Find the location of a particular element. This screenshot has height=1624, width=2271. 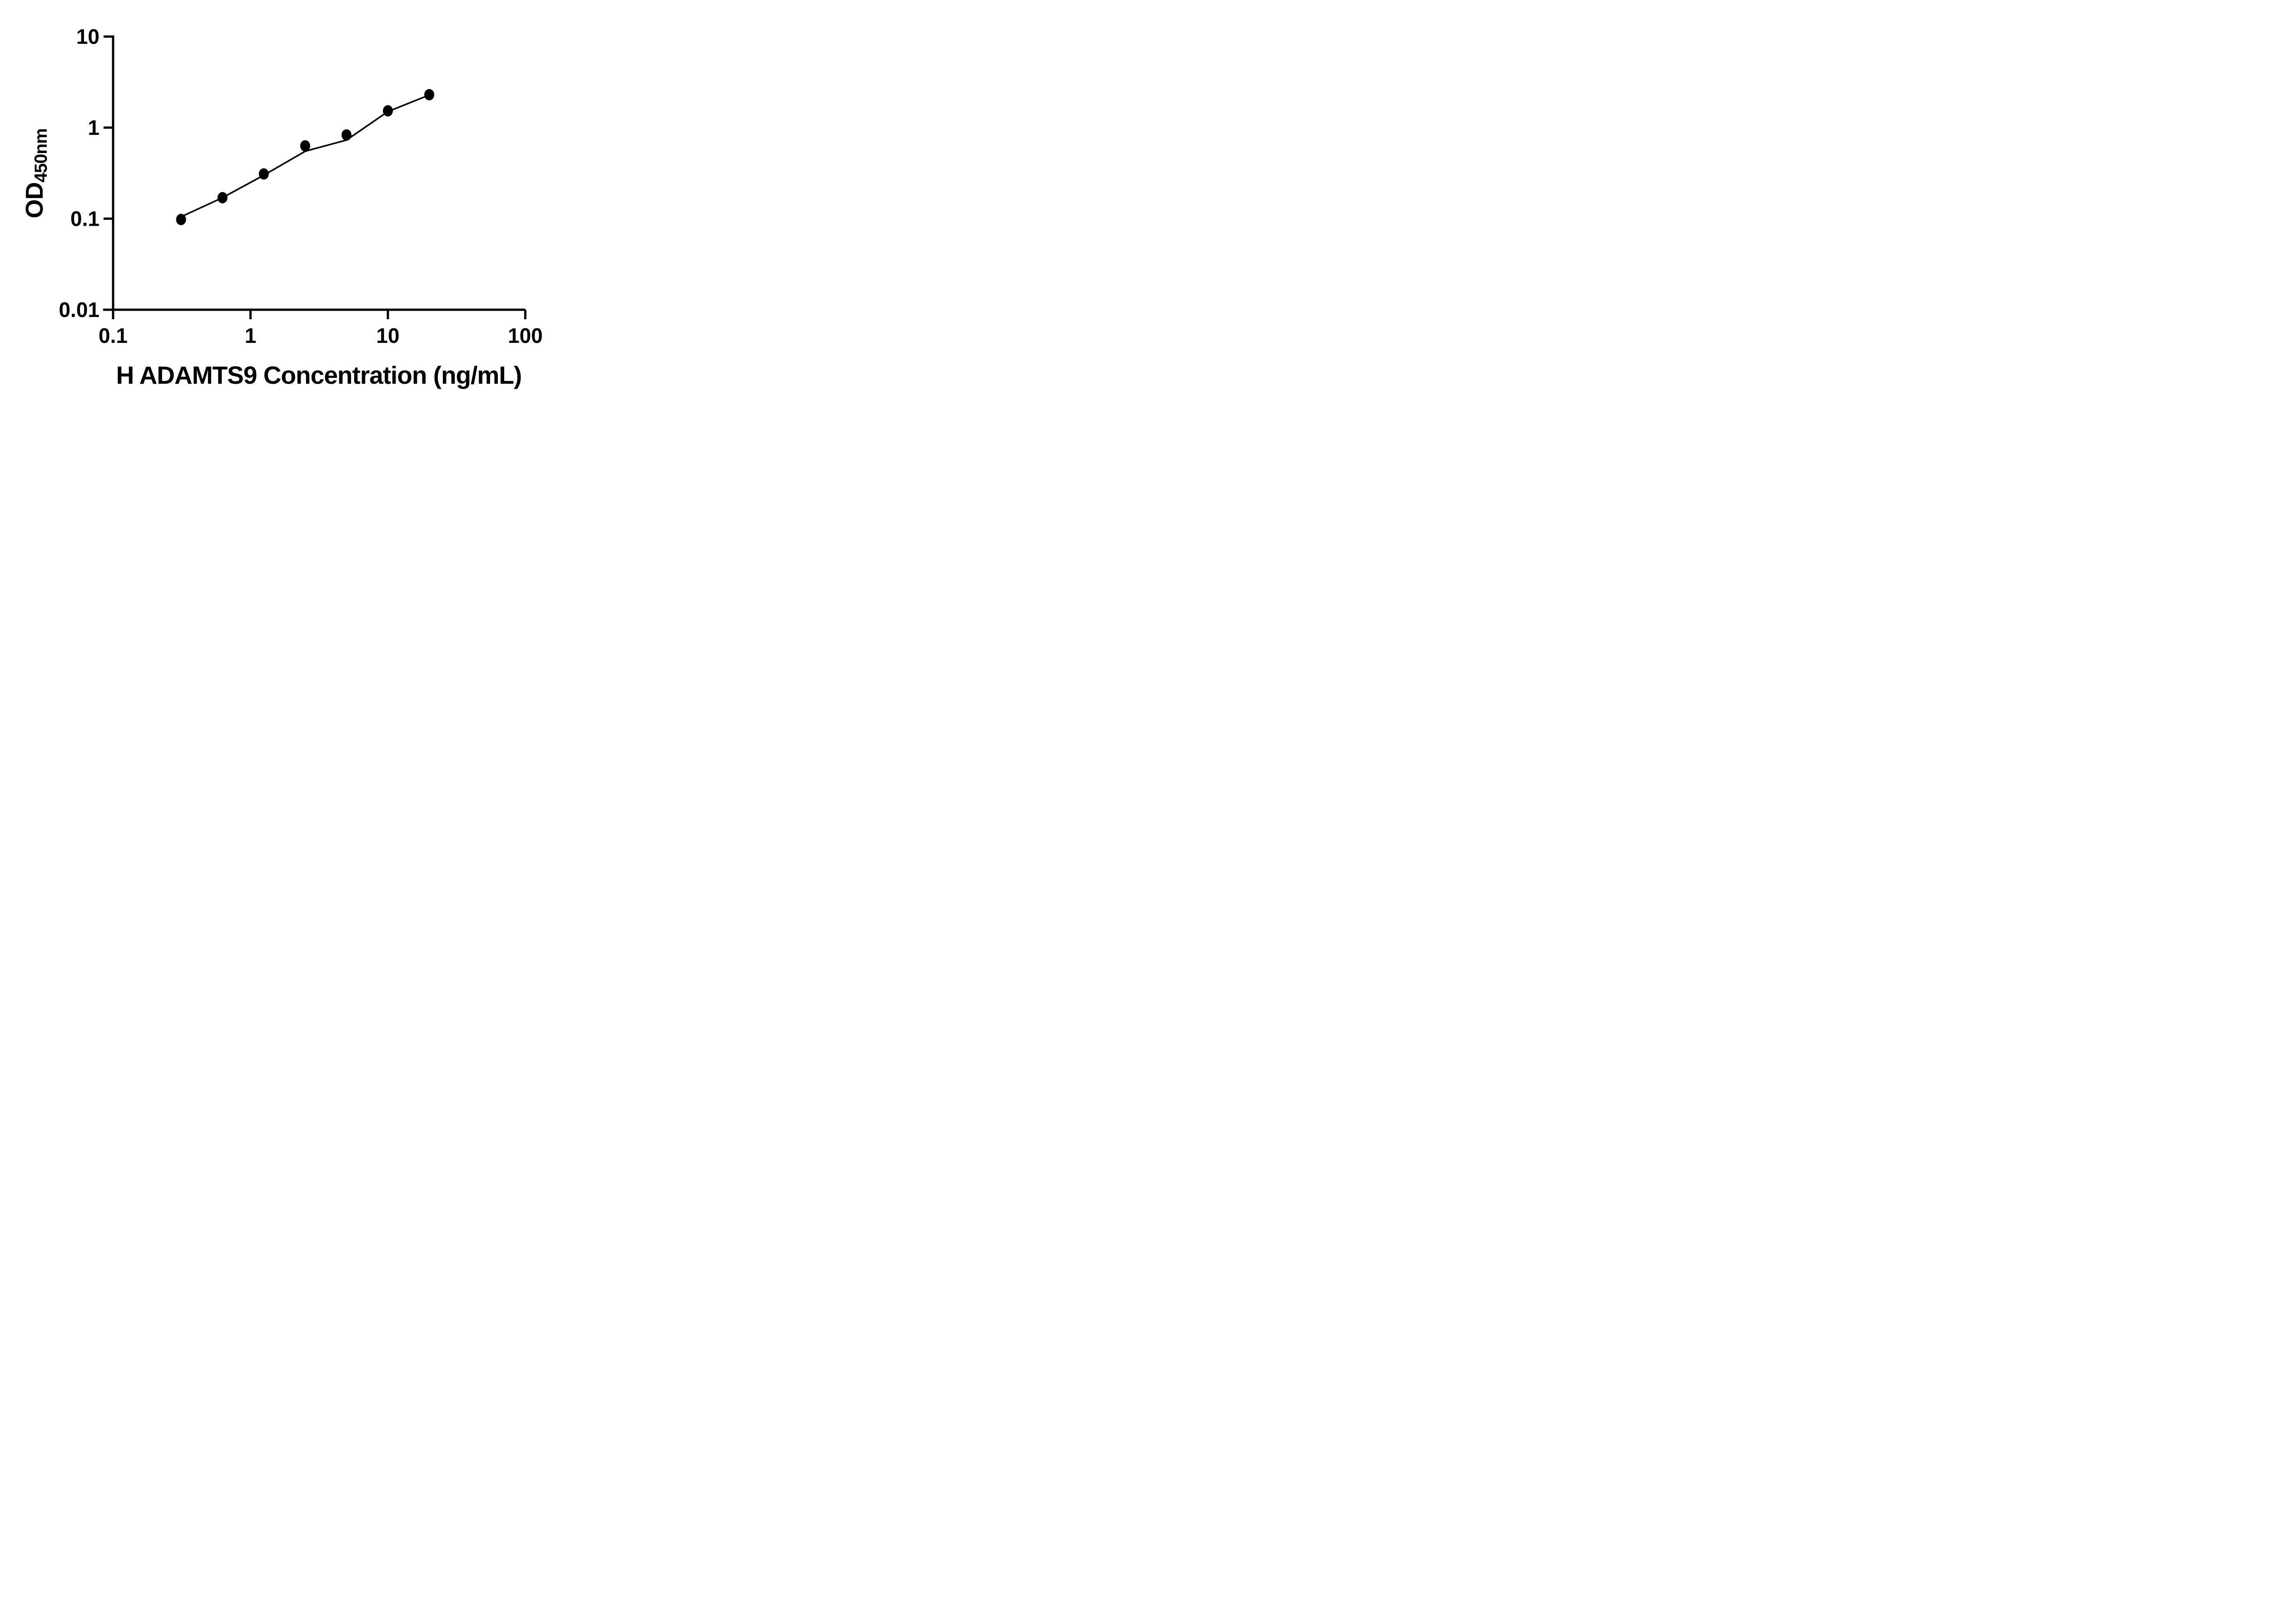

y-axis-title-subscript: 450nm is located at coordinates (41, 156).